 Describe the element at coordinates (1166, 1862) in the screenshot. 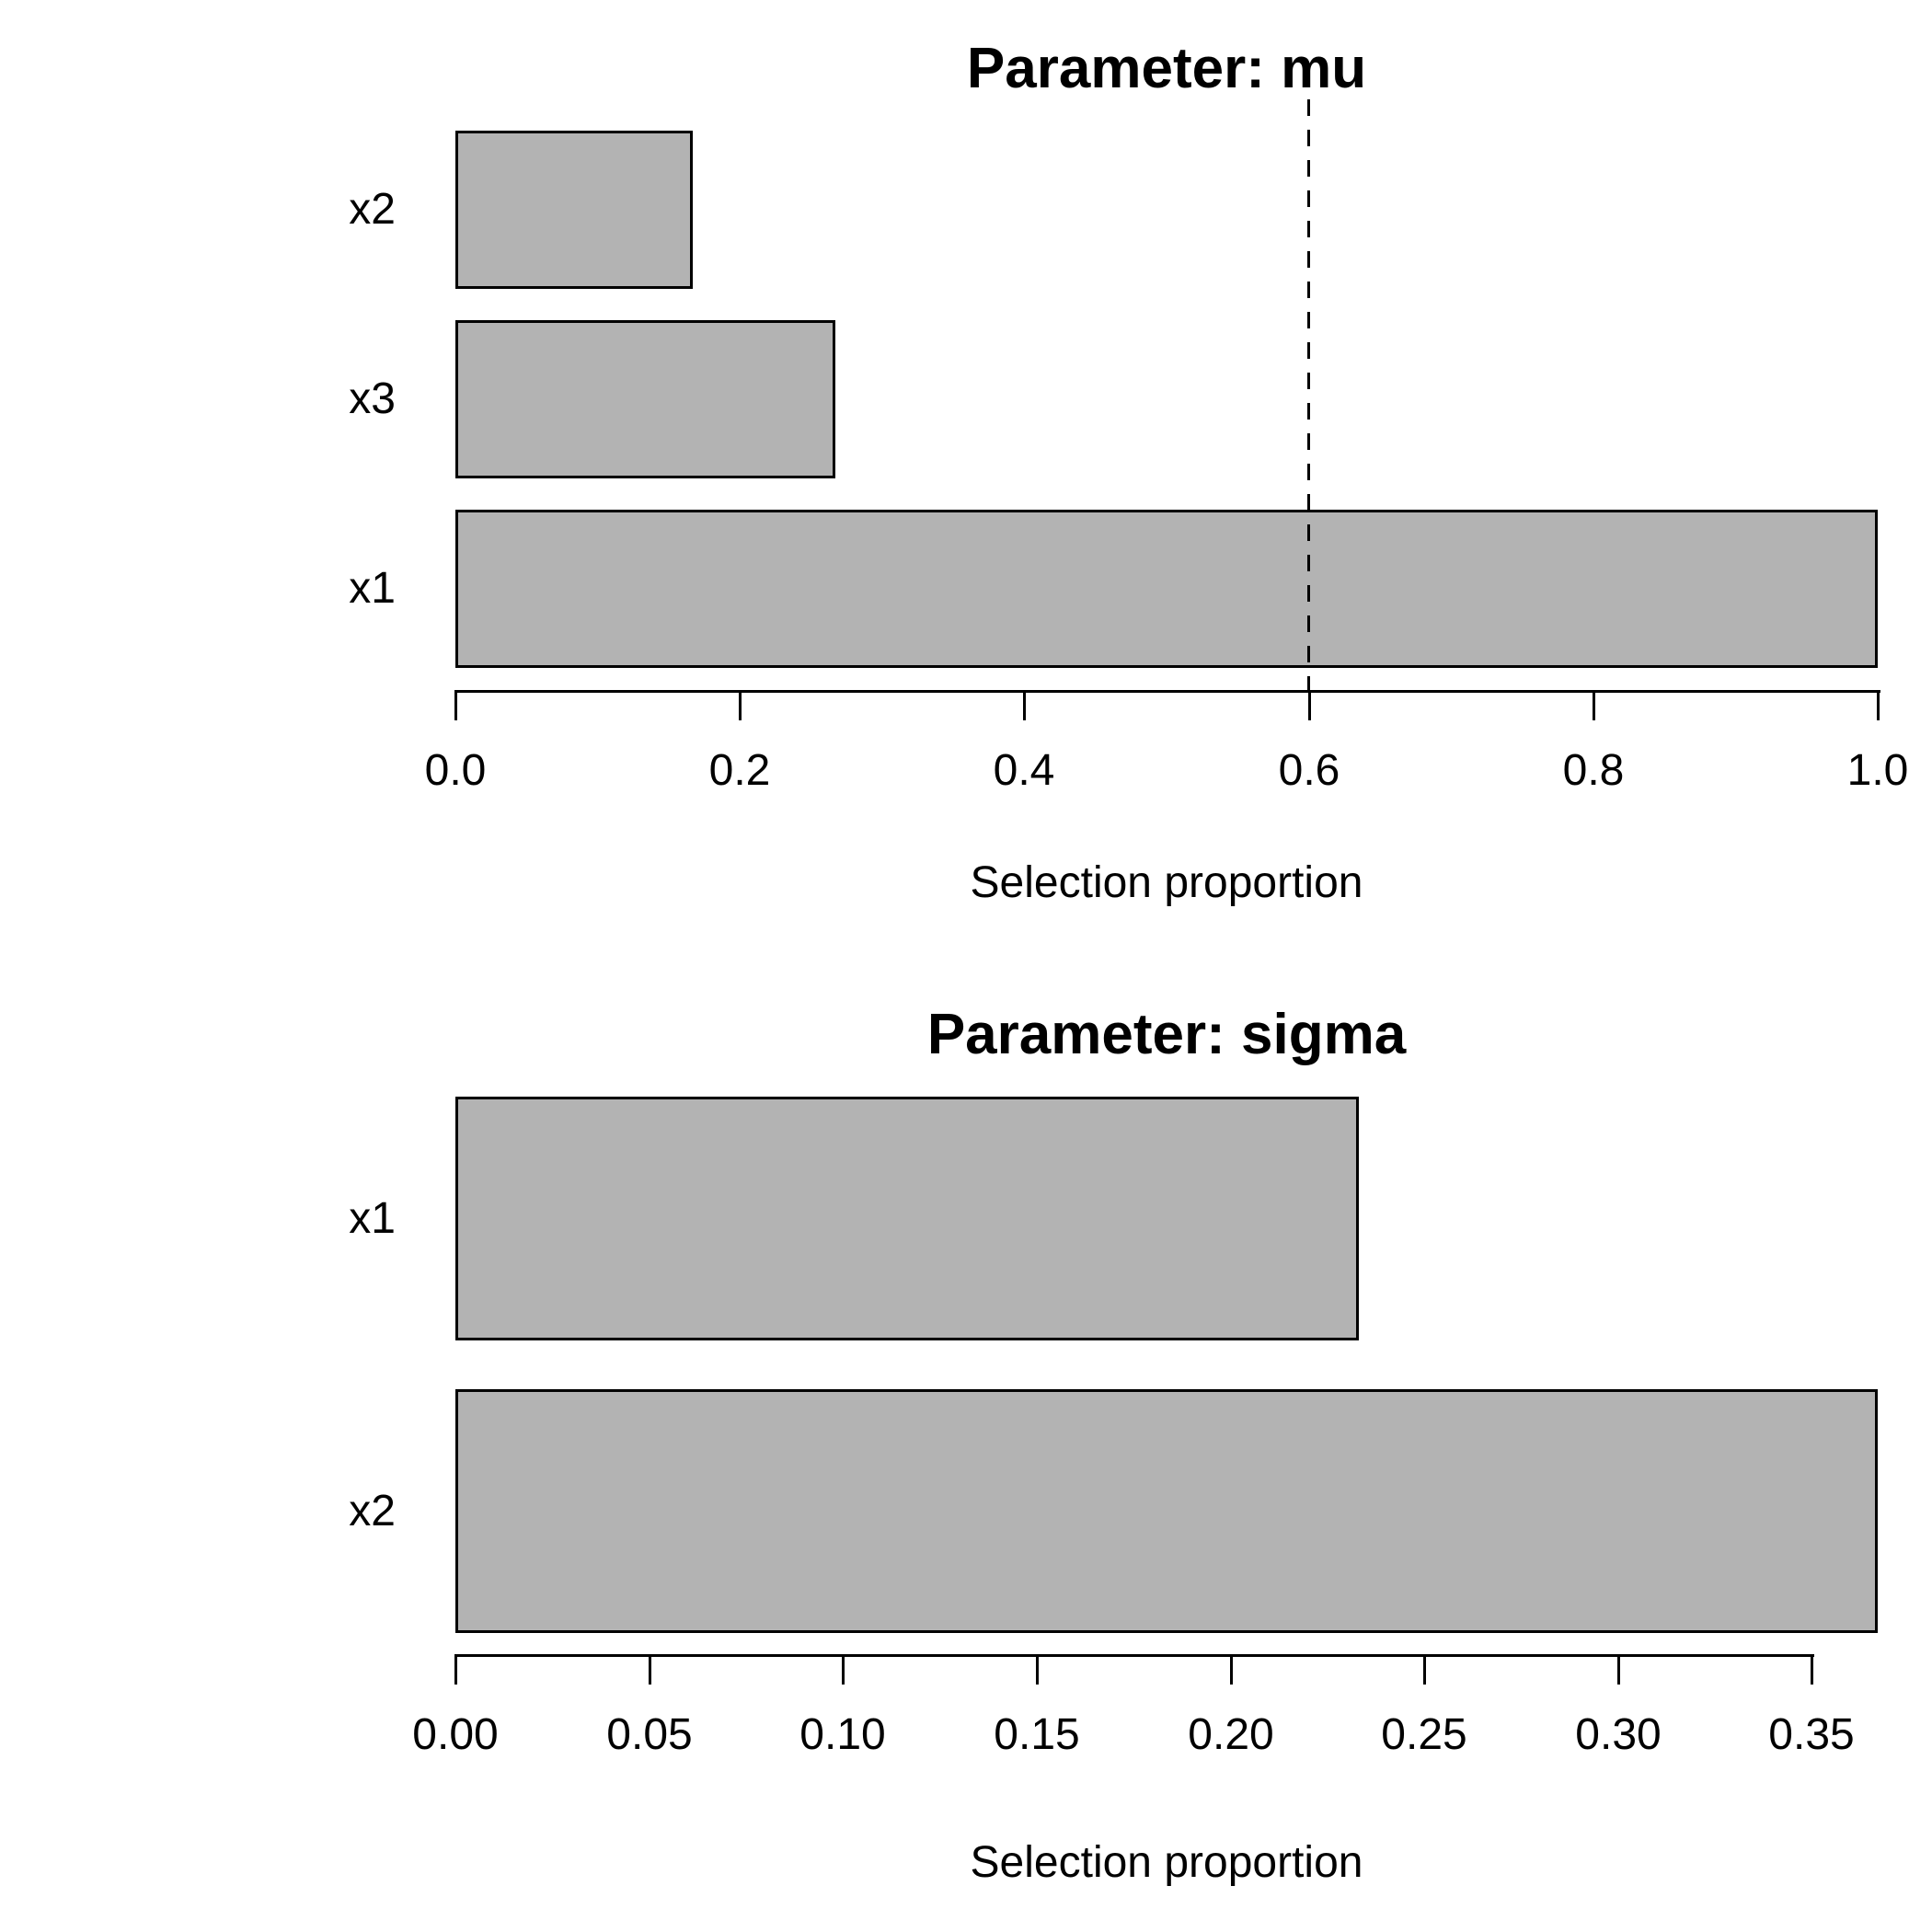

I see `x-axis-label-sigma: Selection proportion` at that location.